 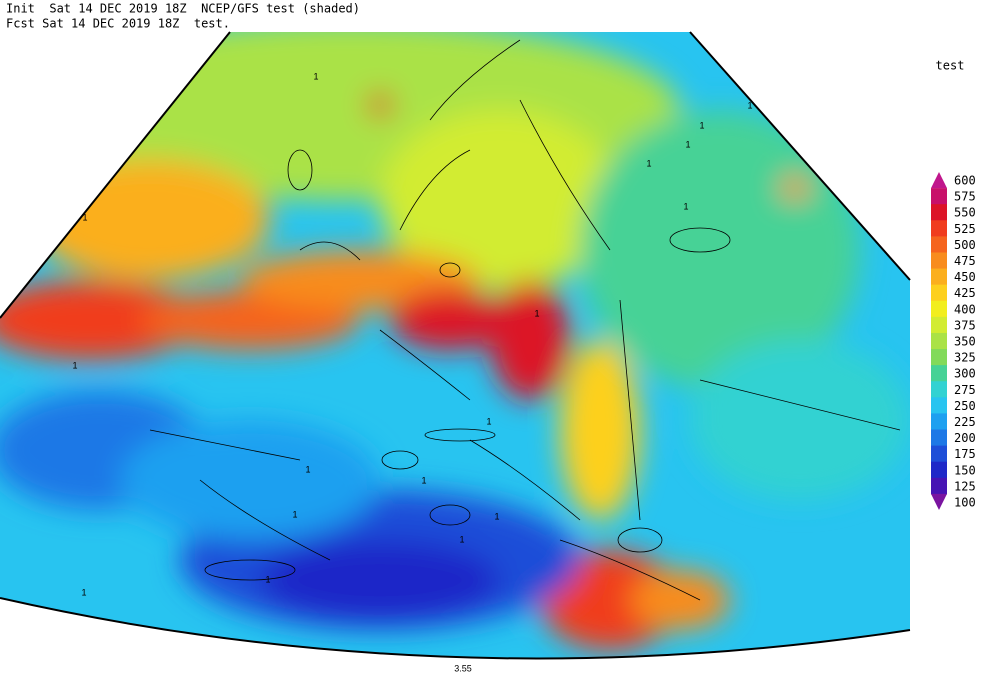 What do you see at coordinates (965, 390) in the screenshot?
I see `legend-label: 275` at bounding box center [965, 390].